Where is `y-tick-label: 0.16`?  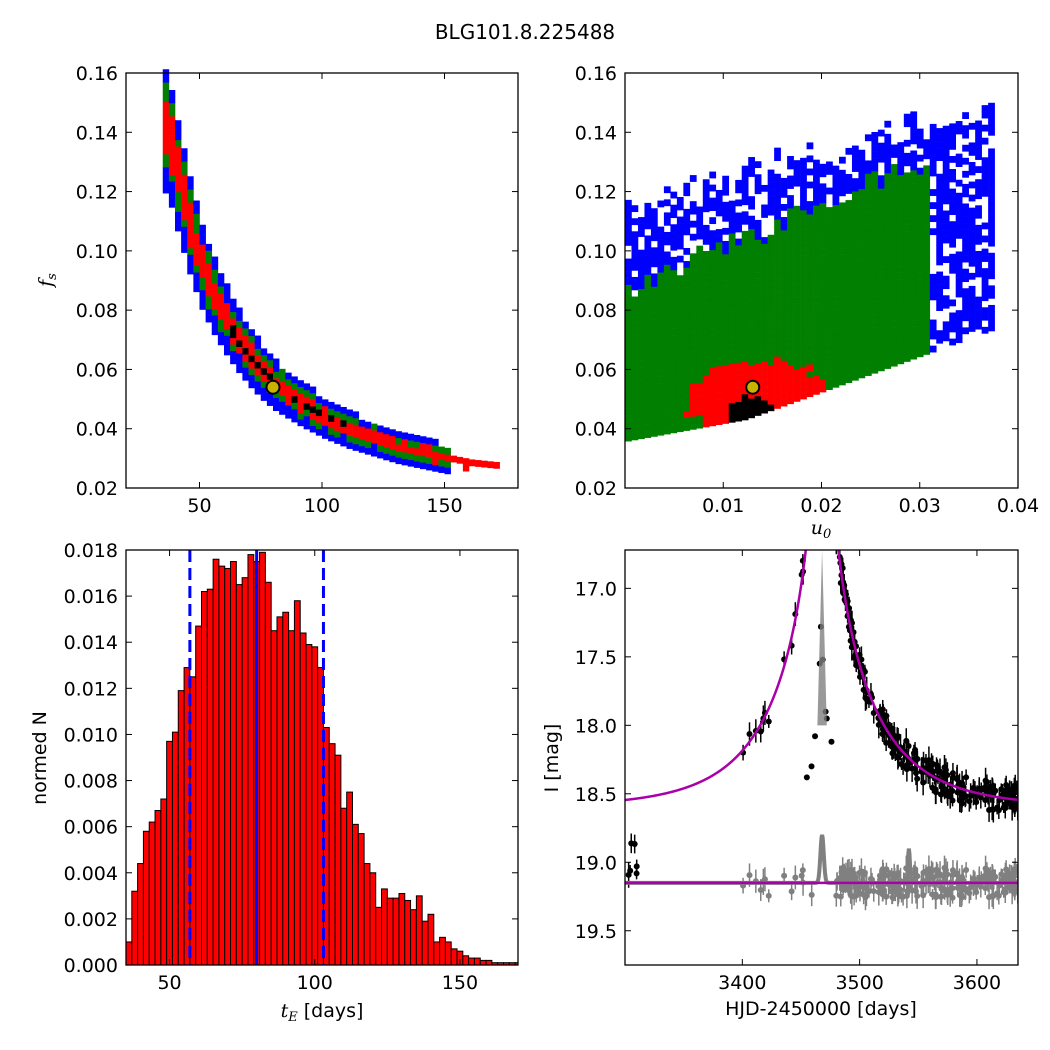
y-tick-label: 0.16 is located at coordinates (596, 74).